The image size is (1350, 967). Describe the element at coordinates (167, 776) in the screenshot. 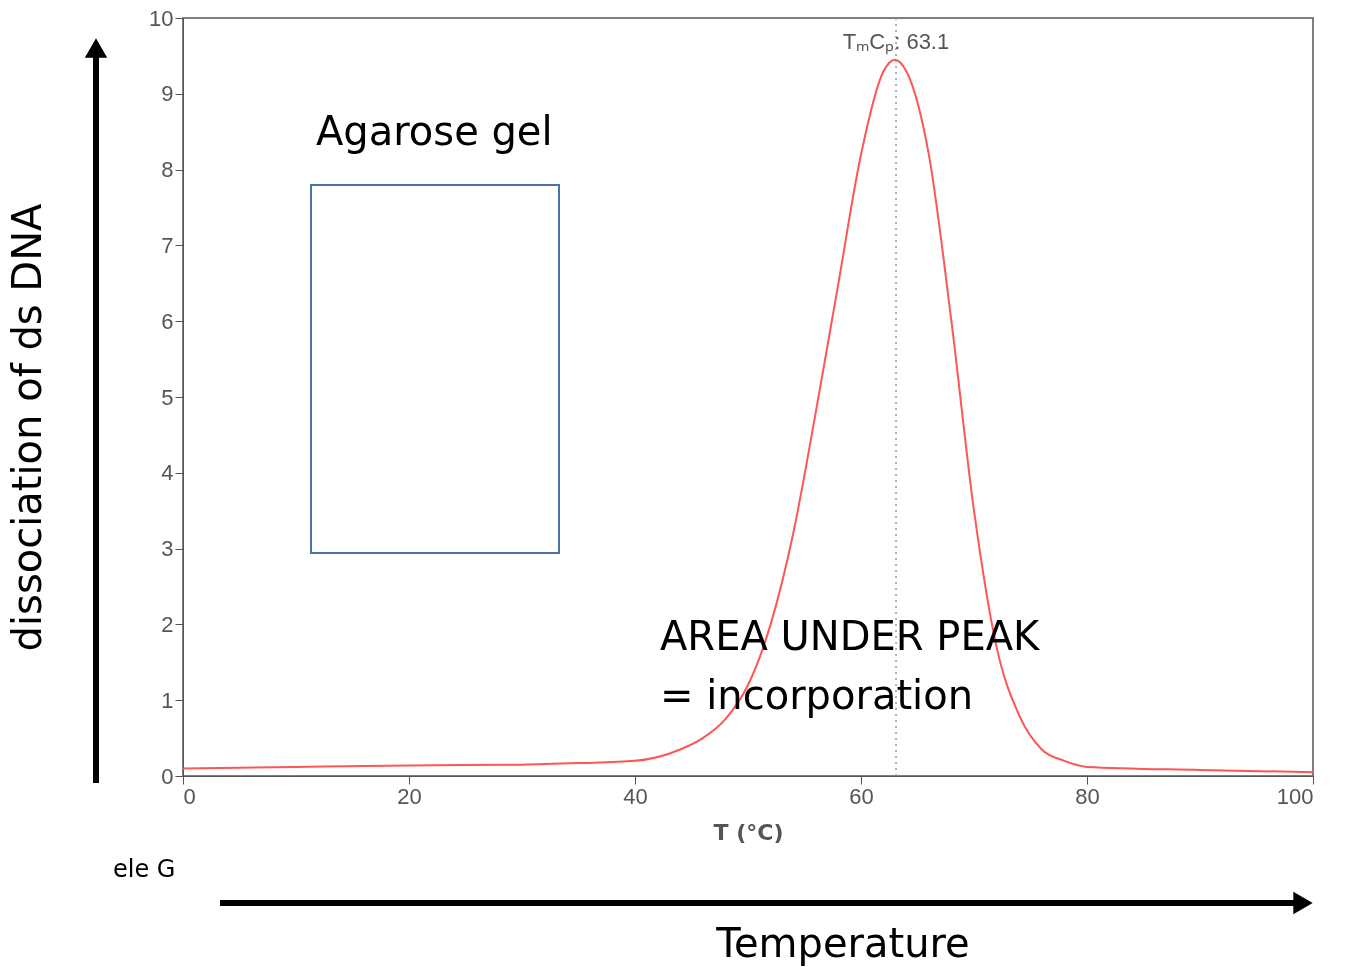

I see `y-tick-label: 0` at that location.